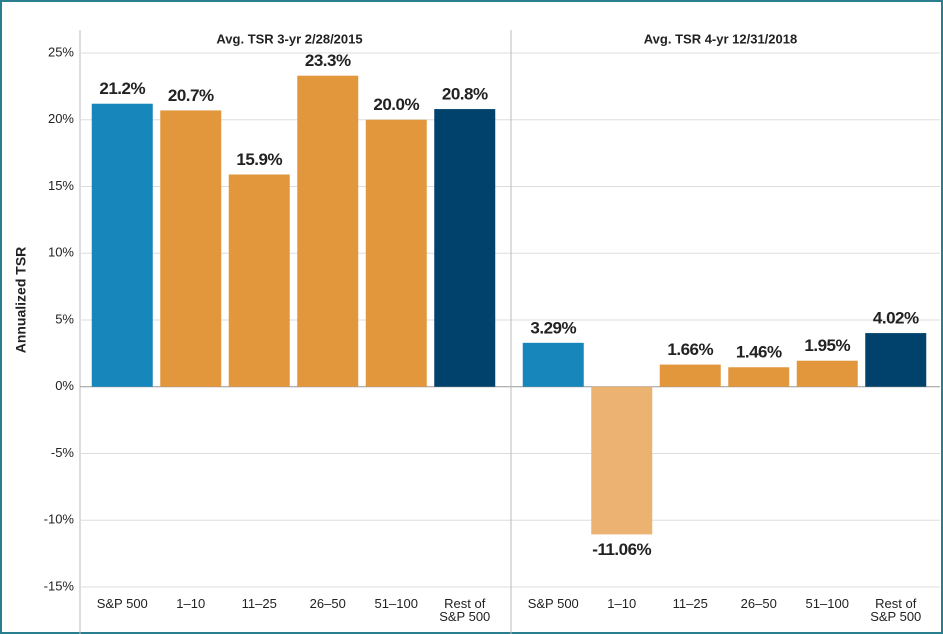 This screenshot has height=634, width=943. Describe the element at coordinates (465, 94) in the screenshot. I see `value-label: 20.8%` at that location.